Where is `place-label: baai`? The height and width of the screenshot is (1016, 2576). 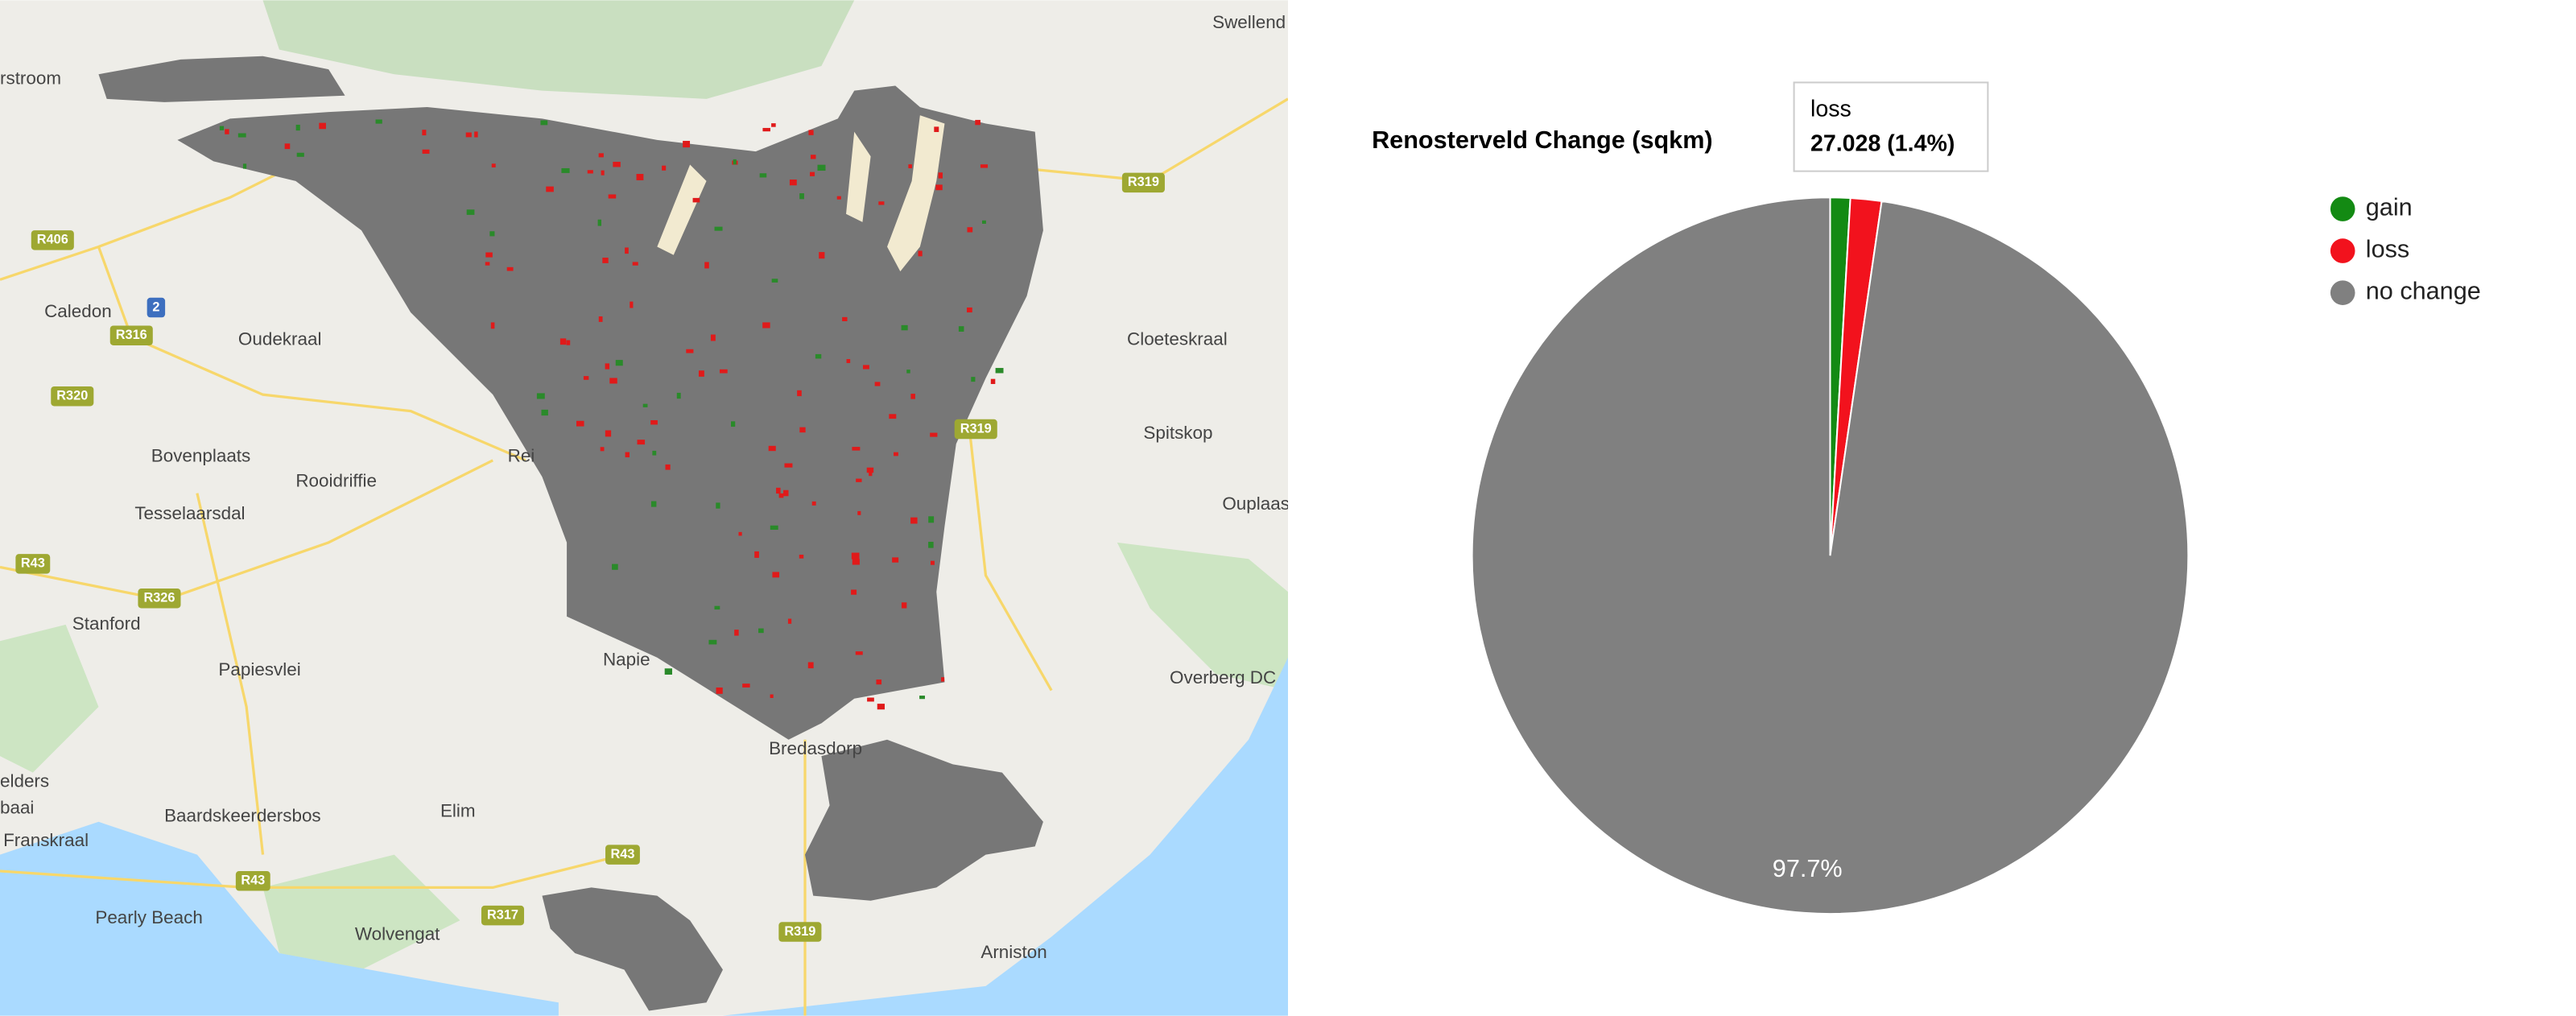
place-label: baai is located at coordinates (17, 807).